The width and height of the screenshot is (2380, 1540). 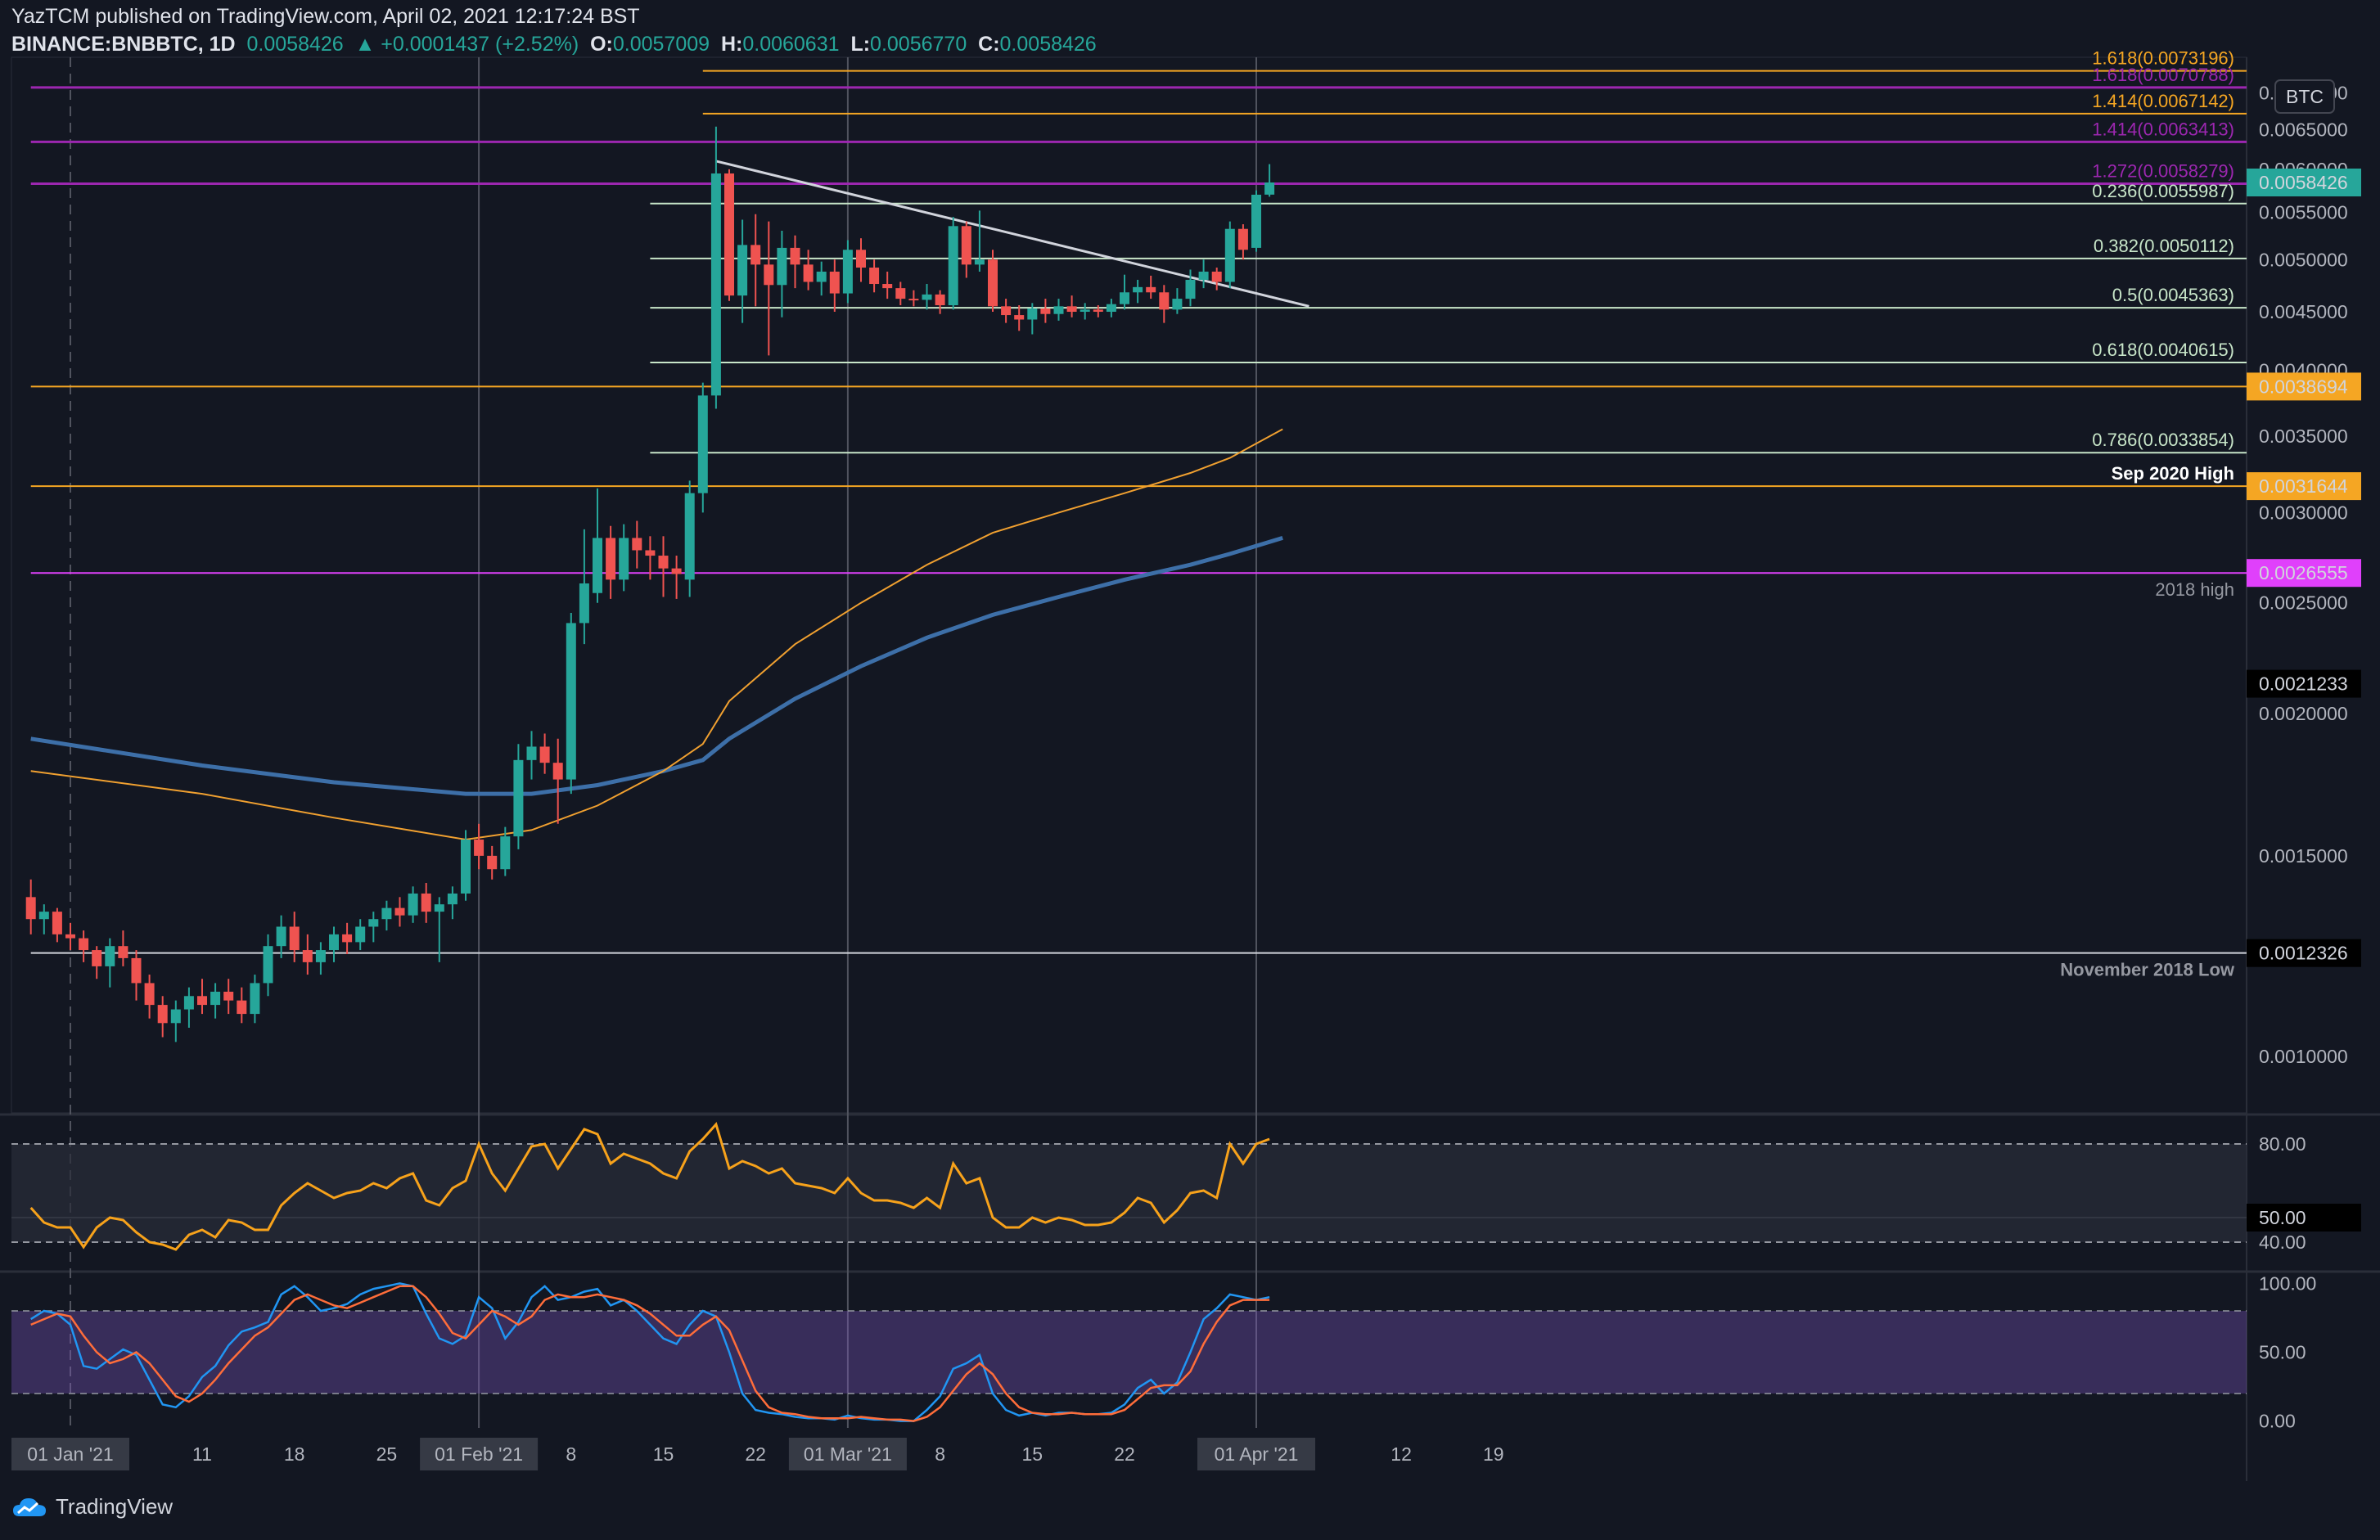 What do you see at coordinates (602, 44) in the screenshot?
I see `open-label: O:` at bounding box center [602, 44].